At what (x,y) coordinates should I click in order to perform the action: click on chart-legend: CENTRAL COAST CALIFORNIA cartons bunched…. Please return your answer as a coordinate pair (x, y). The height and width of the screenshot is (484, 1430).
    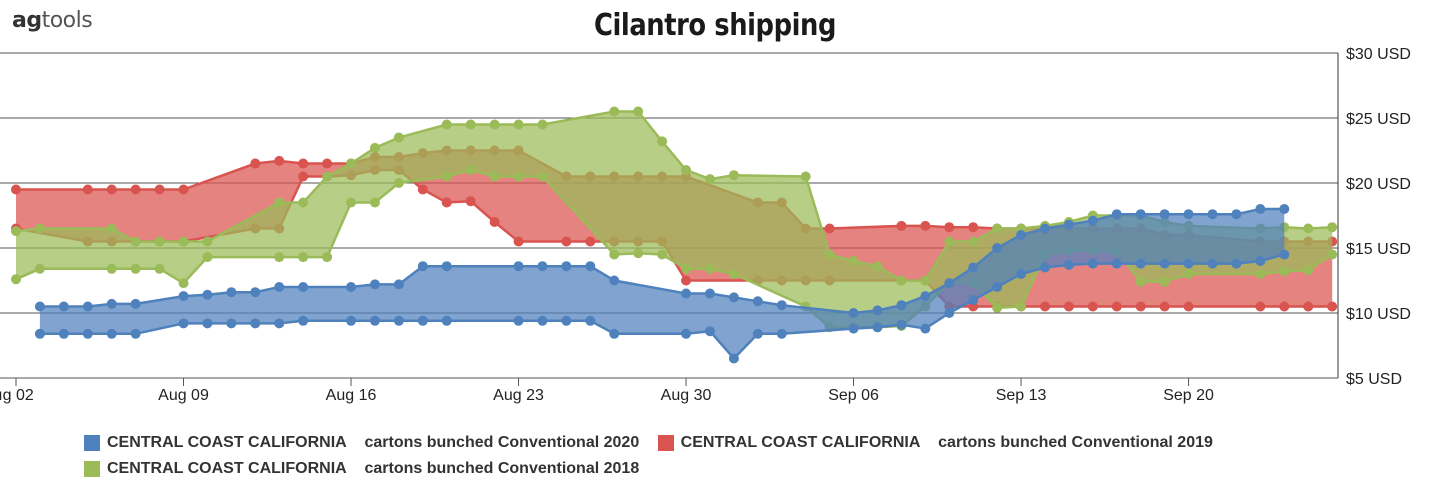
    Looking at the image, I should click on (734, 458).